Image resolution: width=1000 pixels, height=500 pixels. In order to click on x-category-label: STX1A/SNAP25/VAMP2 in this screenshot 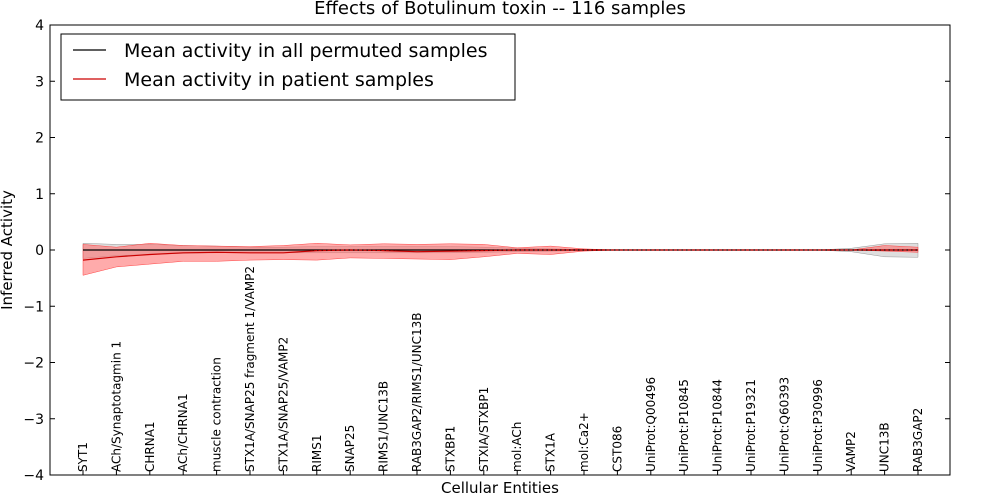, I will do `click(283, 404)`.